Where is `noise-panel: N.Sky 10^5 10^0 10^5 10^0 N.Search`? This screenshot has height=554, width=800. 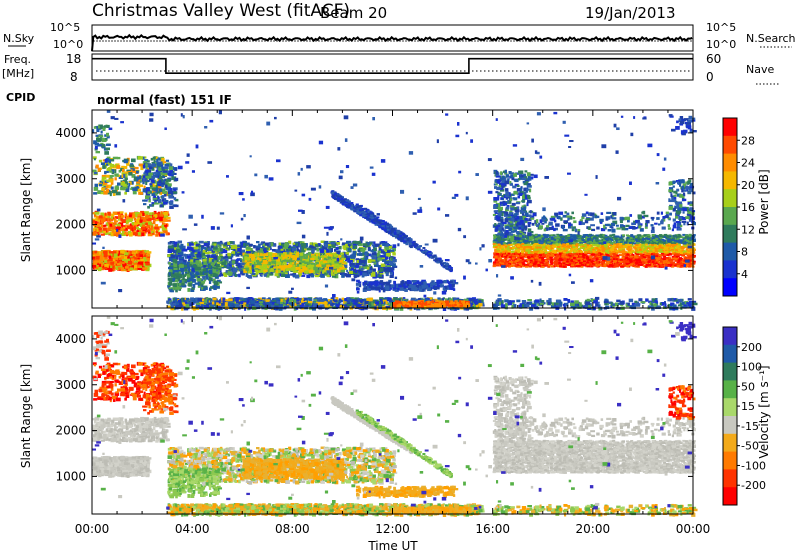
noise-panel: N.Sky 10^5 10^0 10^5 10^0 N.Search is located at coordinates (399, 36).